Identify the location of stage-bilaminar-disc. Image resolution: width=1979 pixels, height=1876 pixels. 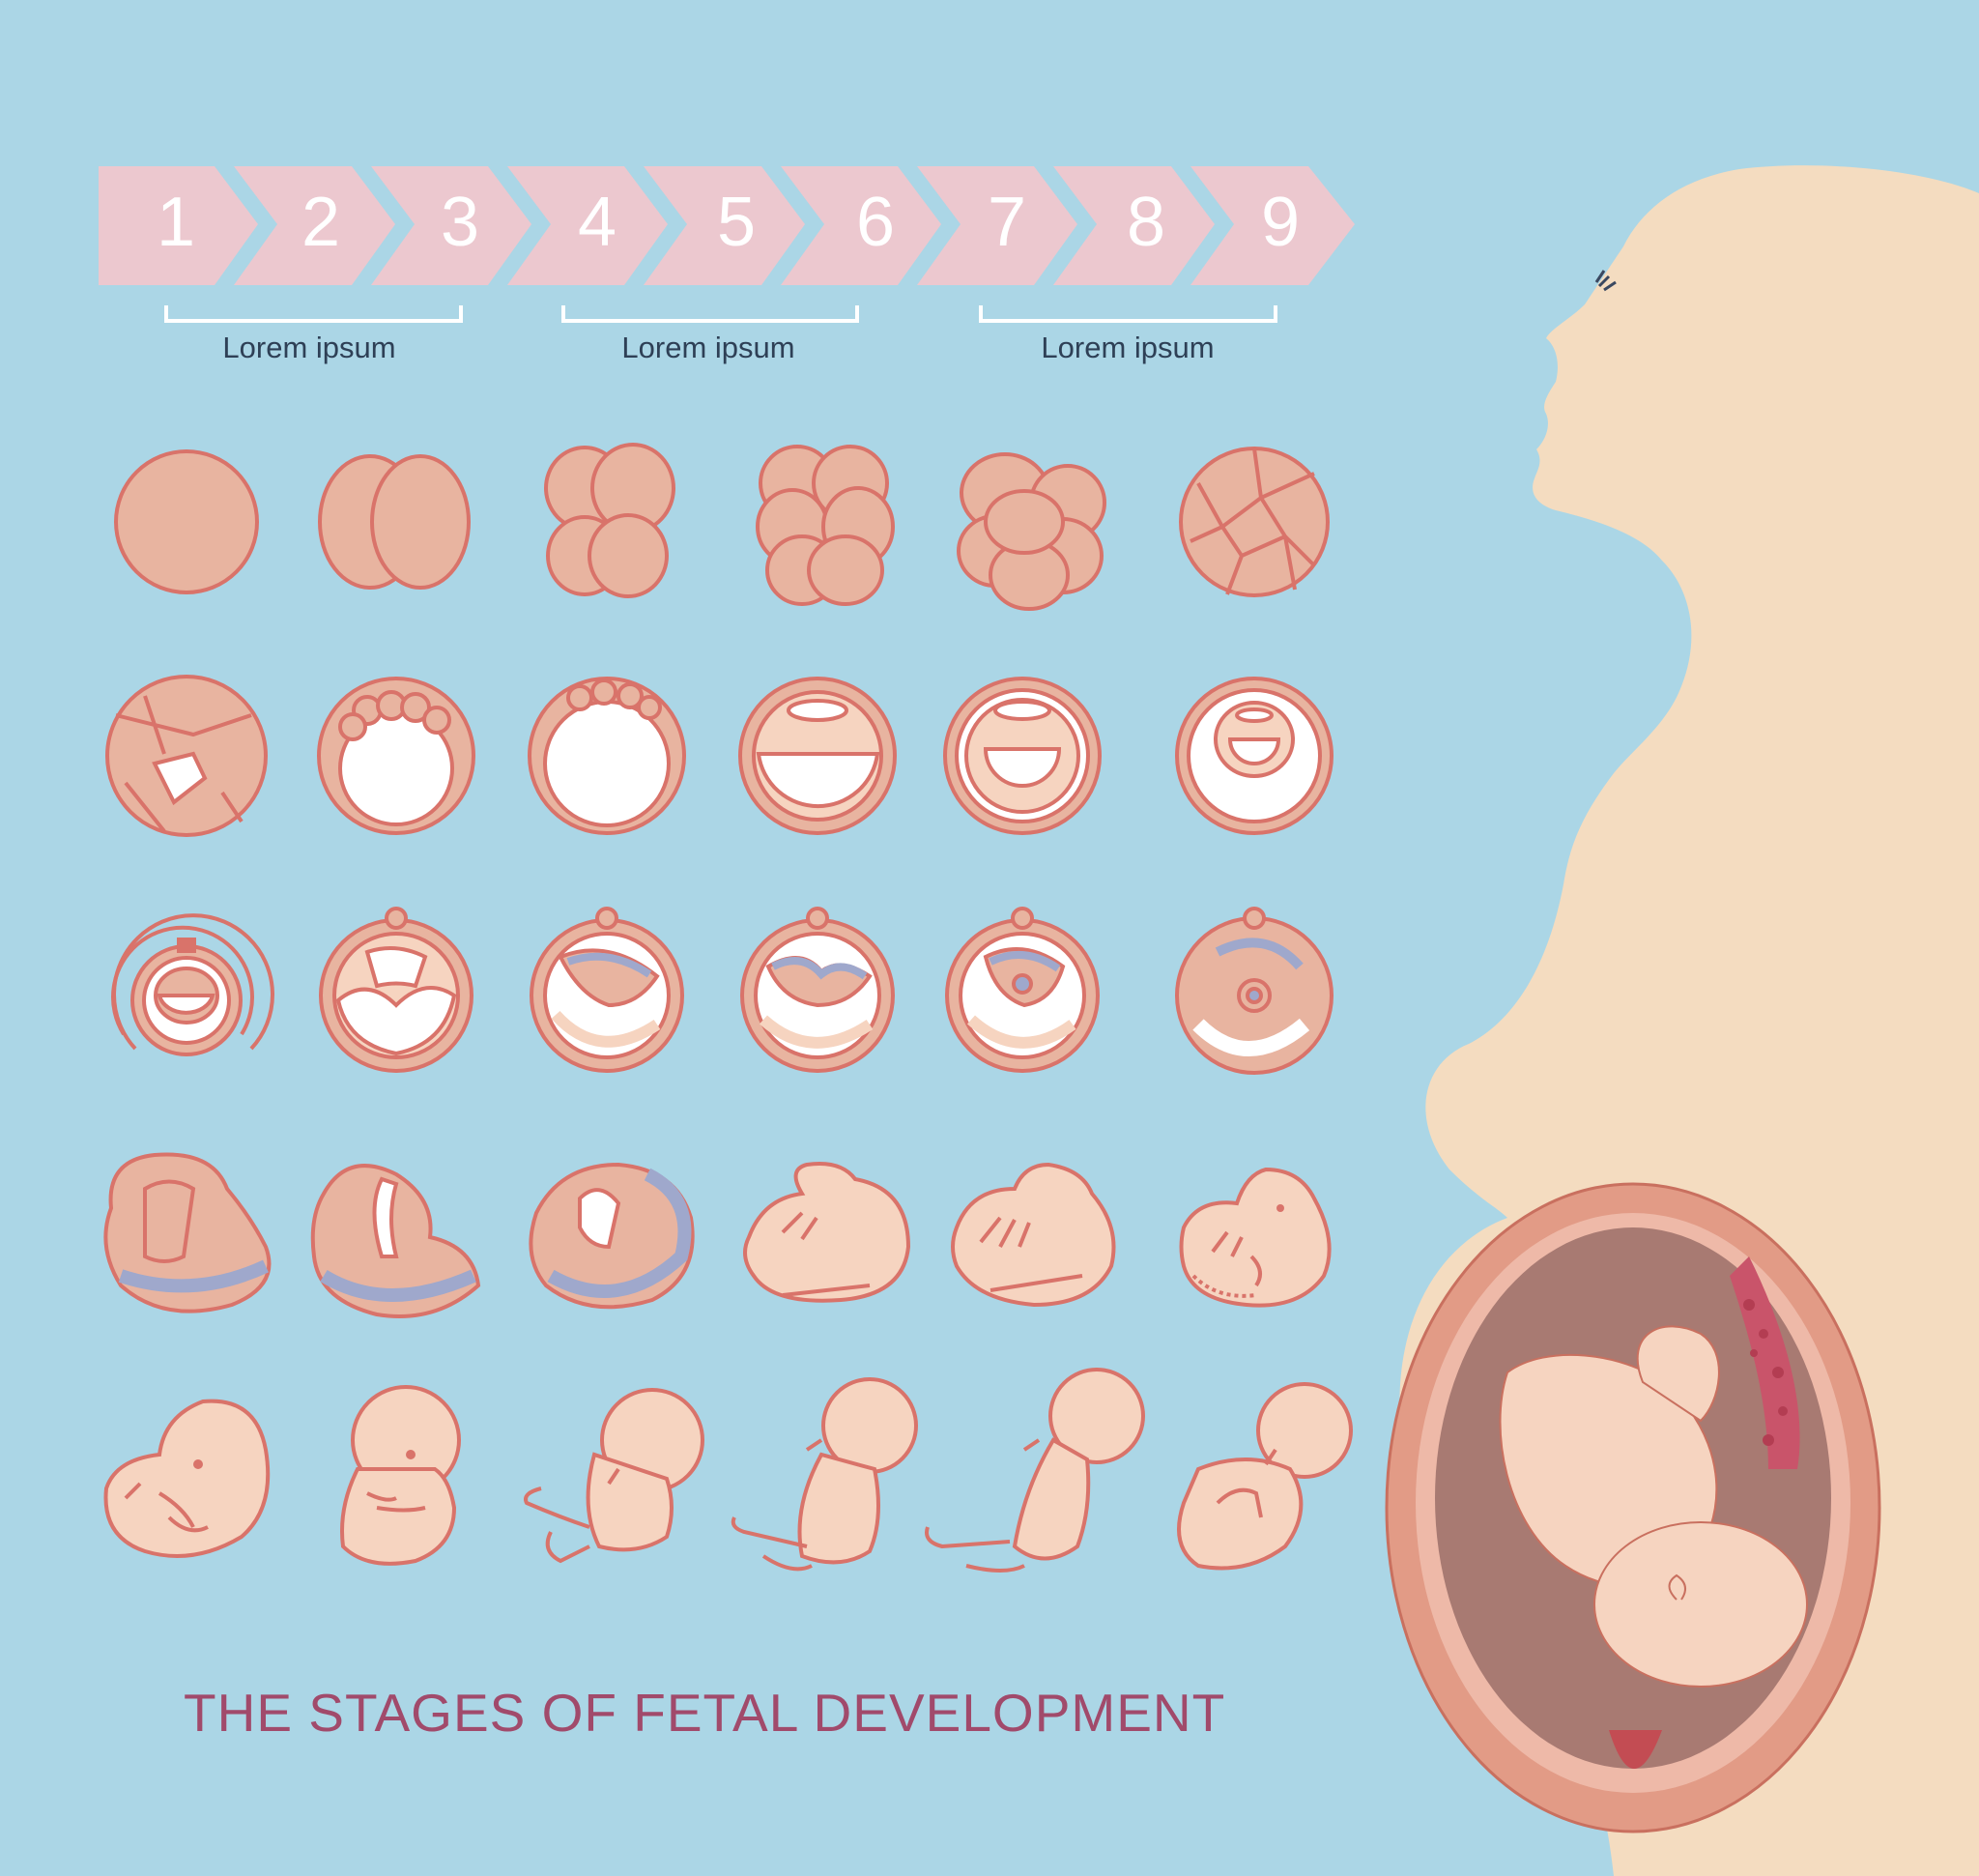
(1023, 756).